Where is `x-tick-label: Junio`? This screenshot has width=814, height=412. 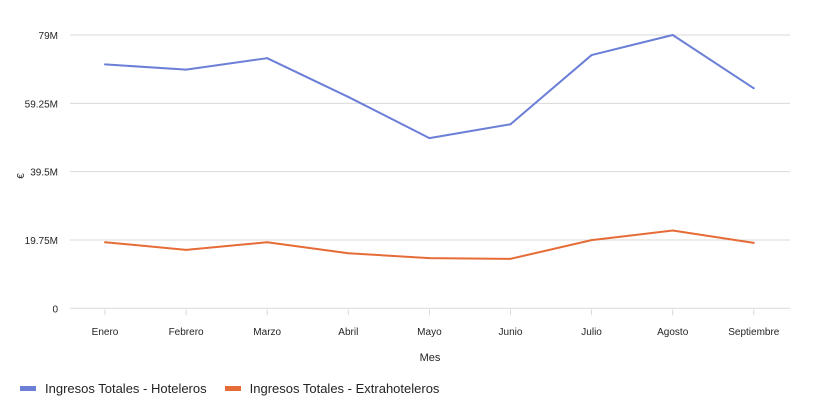 x-tick-label: Junio is located at coordinates (511, 332).